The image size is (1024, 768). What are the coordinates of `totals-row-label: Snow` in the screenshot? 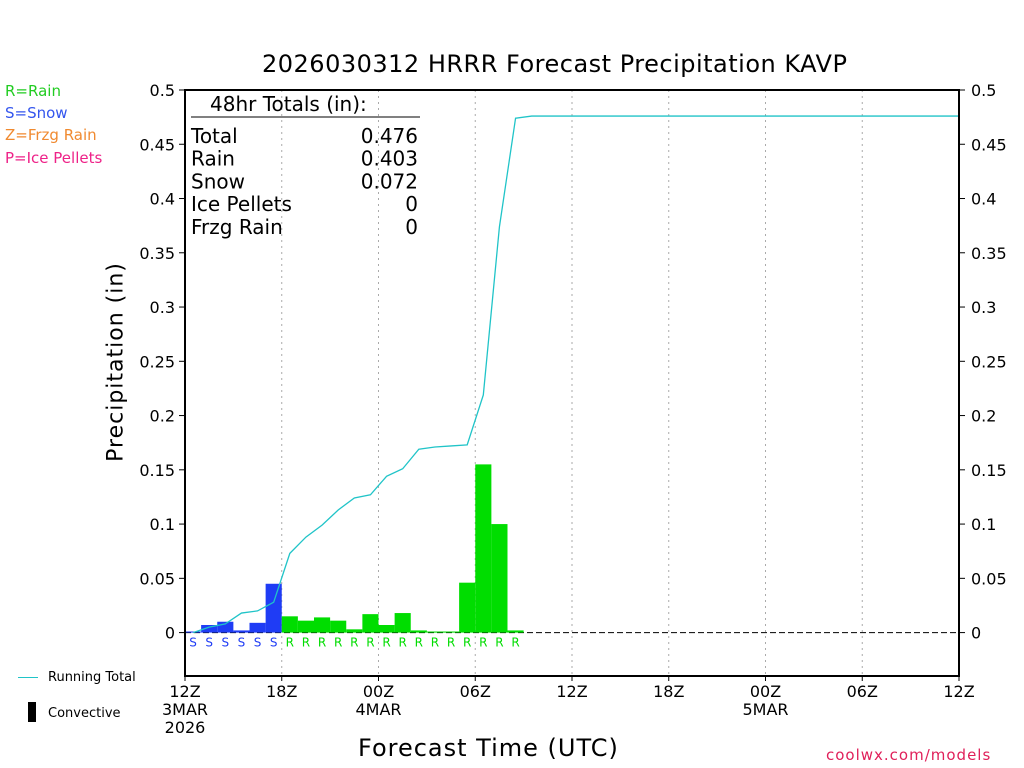 It's located at (218, 181).